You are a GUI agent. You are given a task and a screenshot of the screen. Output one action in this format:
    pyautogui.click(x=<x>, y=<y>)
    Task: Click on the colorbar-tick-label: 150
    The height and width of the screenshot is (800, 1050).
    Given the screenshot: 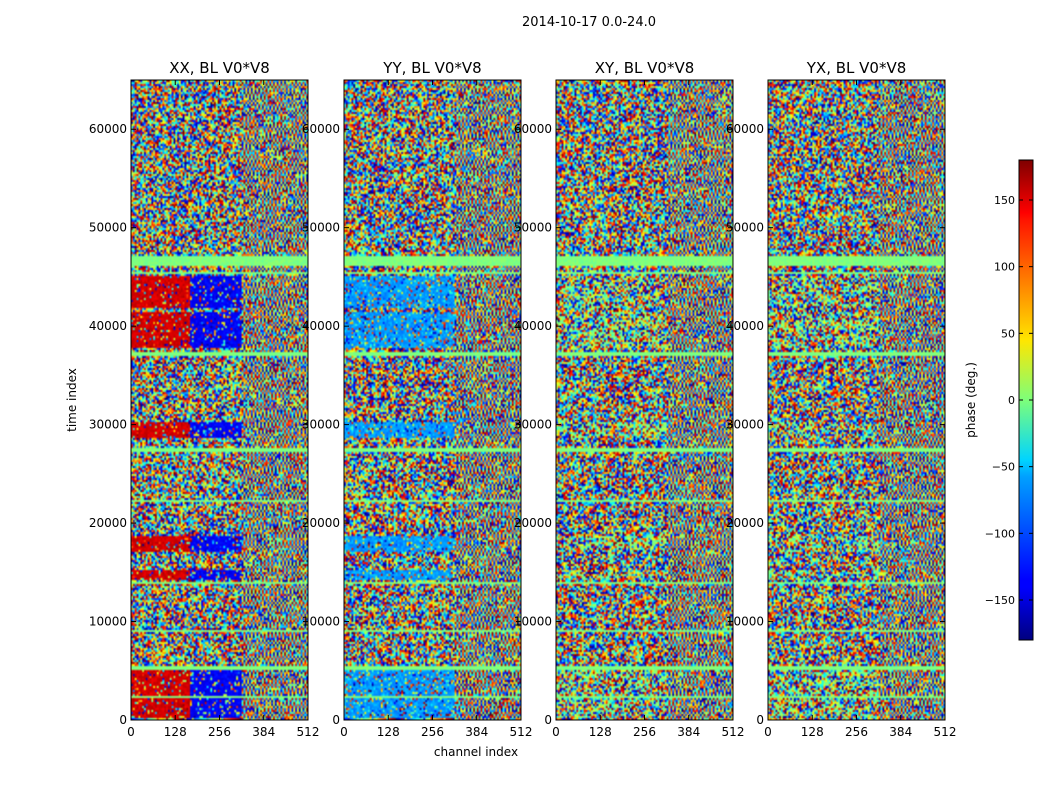 What is the action you would take?
    pyautogui.click(x=1004, y=200)
    